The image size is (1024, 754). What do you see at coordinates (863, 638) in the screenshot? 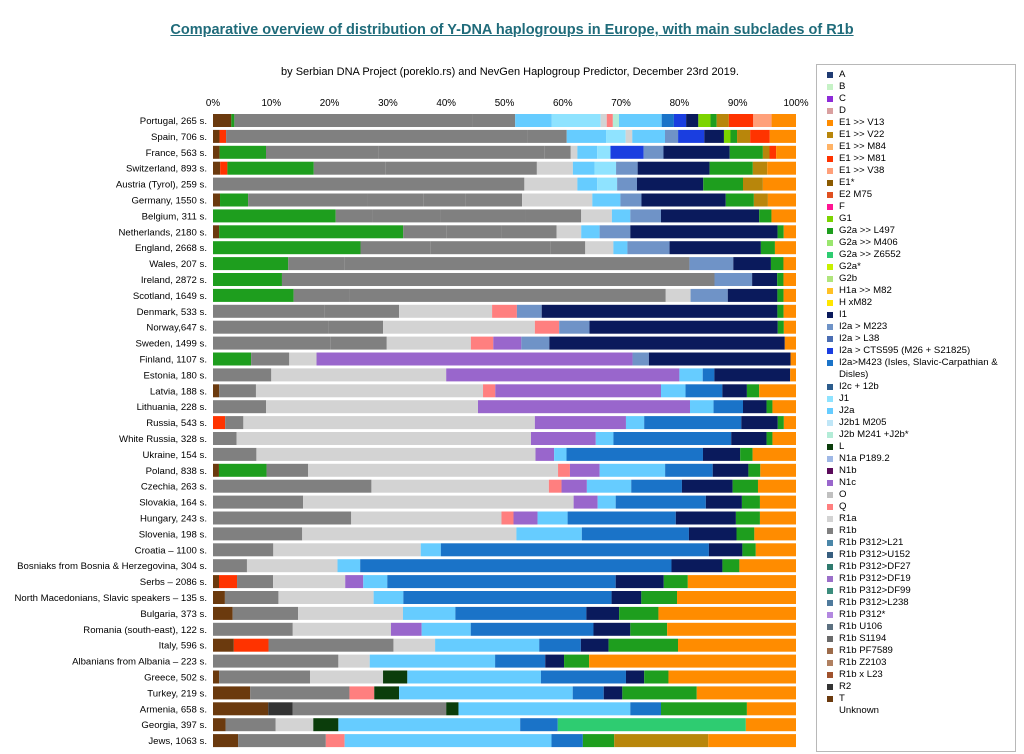
I see `legend-label: R1b S1194` at bounding box center [863, 638].